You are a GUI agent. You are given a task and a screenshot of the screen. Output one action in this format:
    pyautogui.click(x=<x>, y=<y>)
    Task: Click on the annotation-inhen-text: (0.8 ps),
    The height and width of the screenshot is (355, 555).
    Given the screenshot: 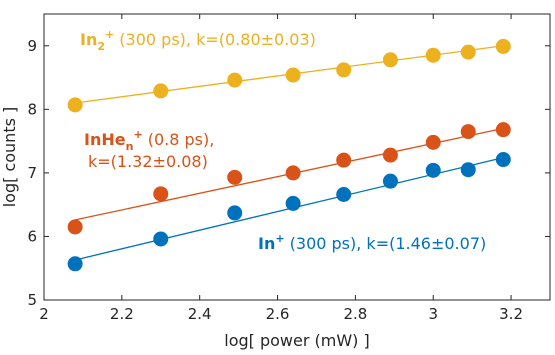 What is the action you would take?
    pyautogui.click(x=179, y=139)
    